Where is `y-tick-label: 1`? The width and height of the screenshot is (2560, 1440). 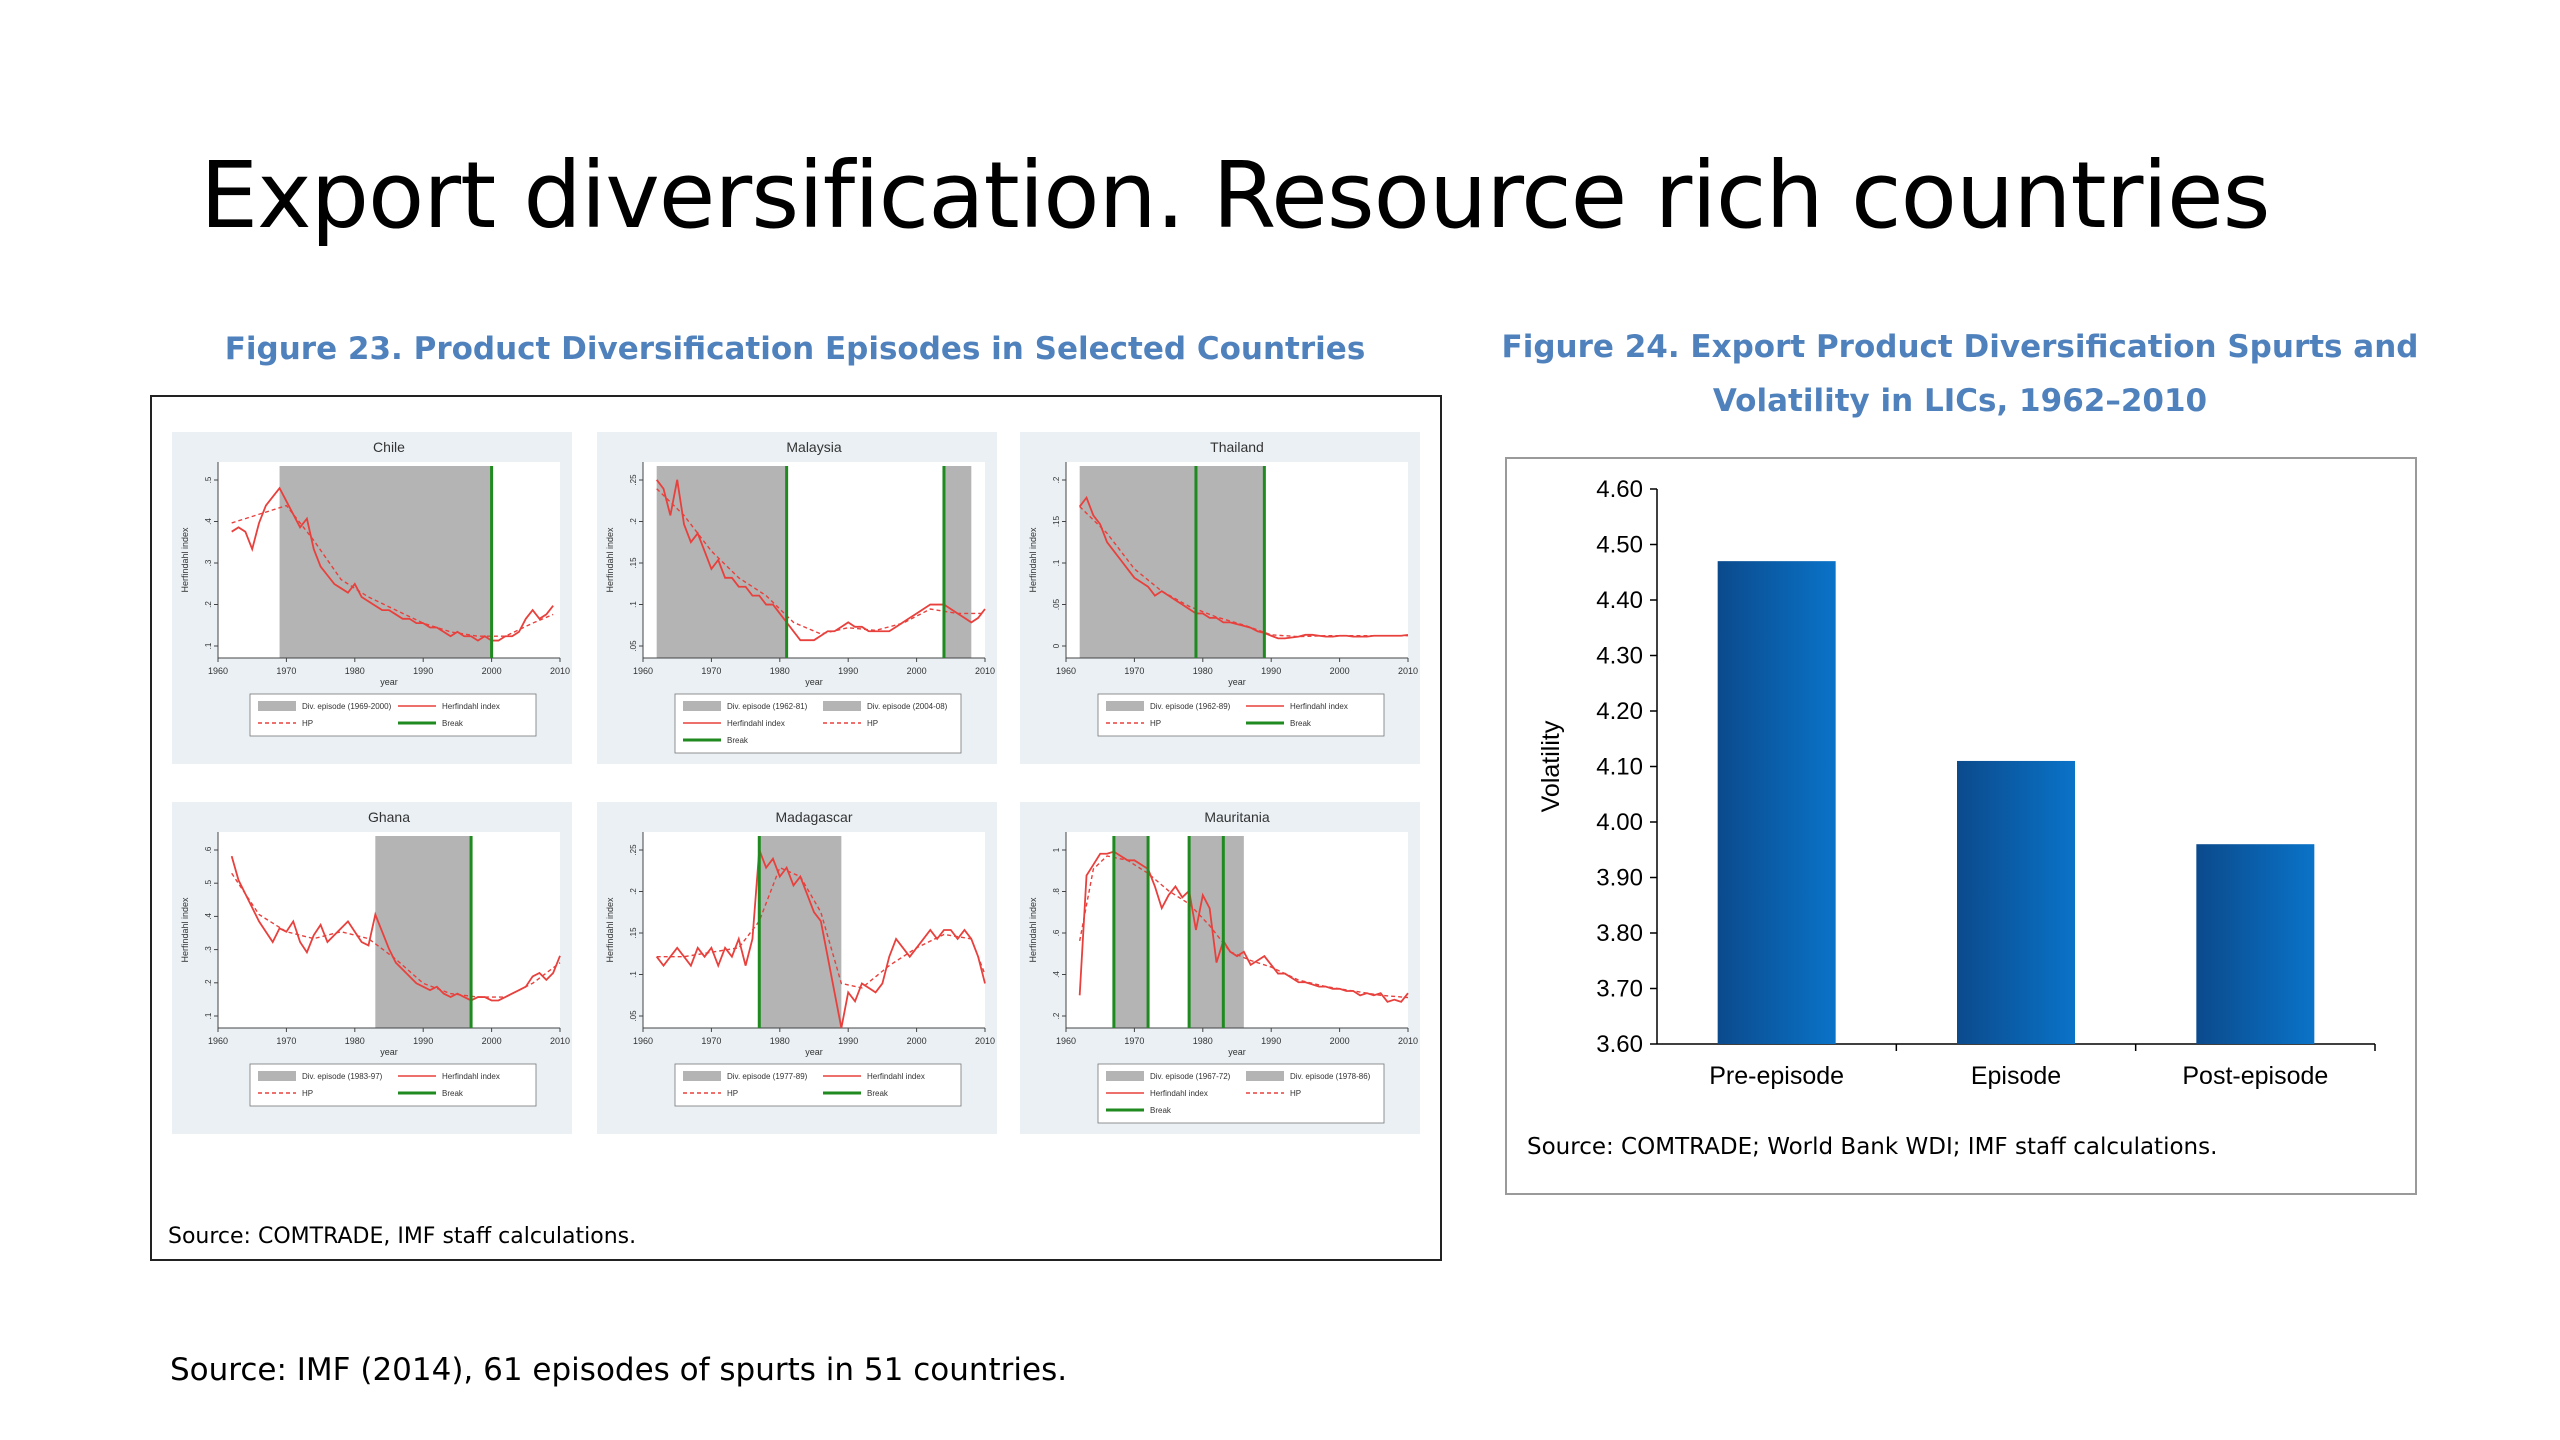 y-tick-label: 1 is located at coordinates (1056, 849).